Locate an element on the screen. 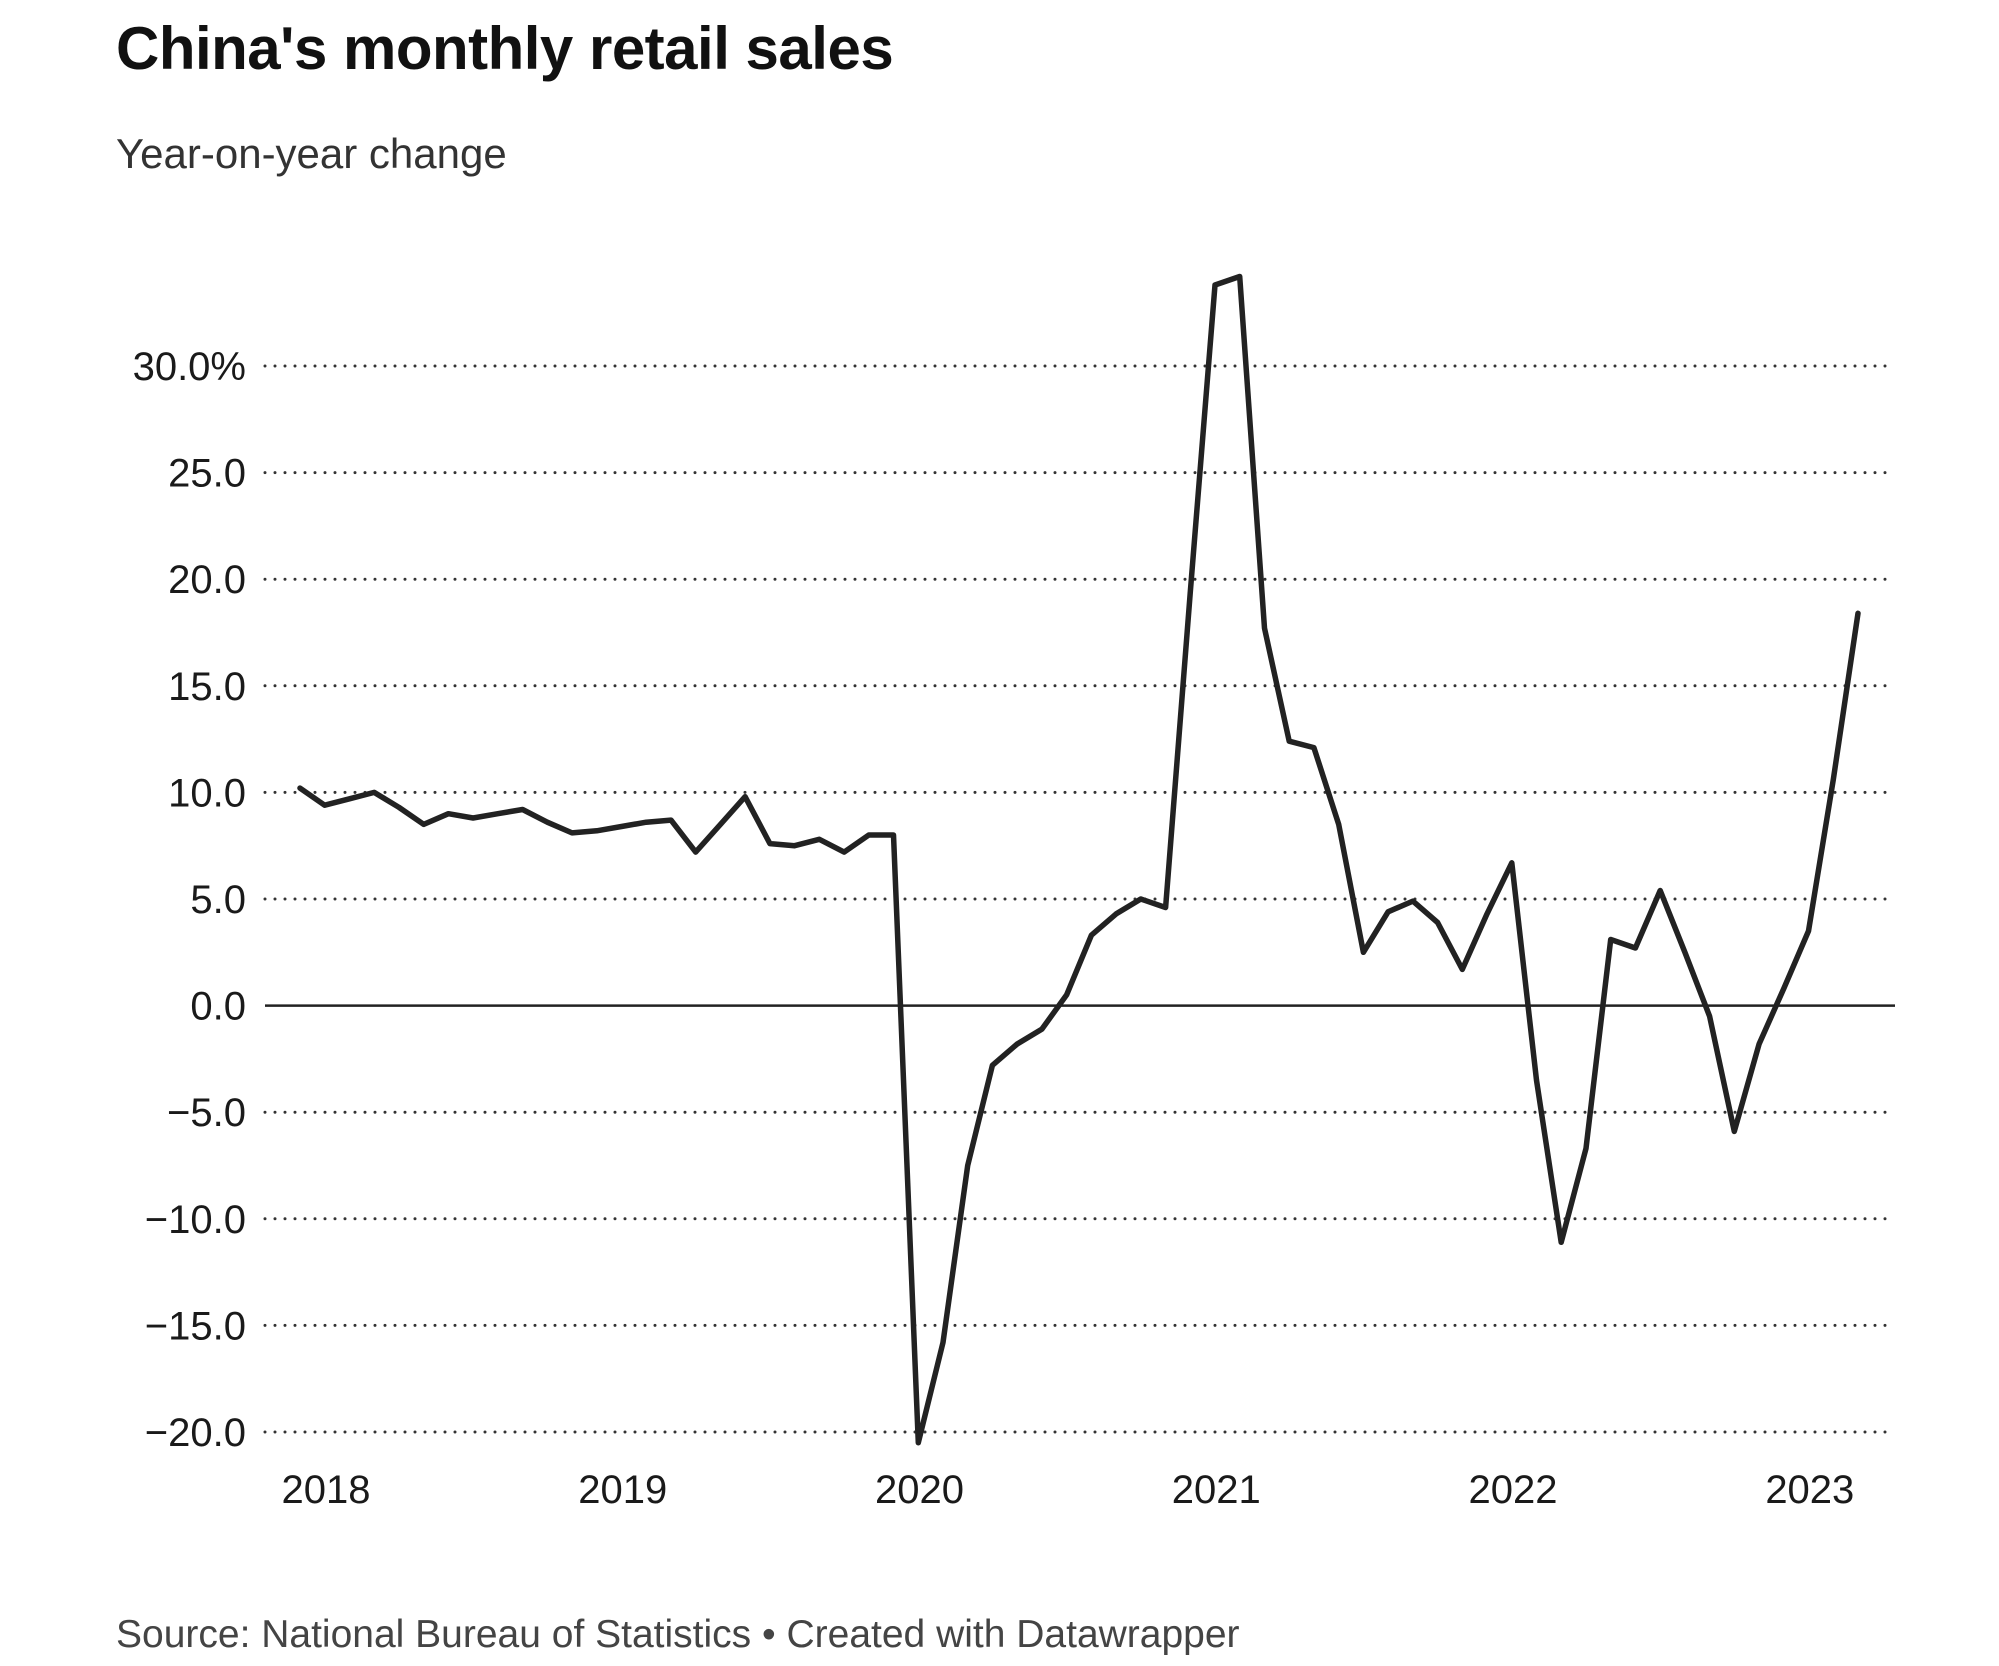 This screenshot has width=1999, height=1666. x-tick-label: 2018 is located at coordinates (326, 1490).